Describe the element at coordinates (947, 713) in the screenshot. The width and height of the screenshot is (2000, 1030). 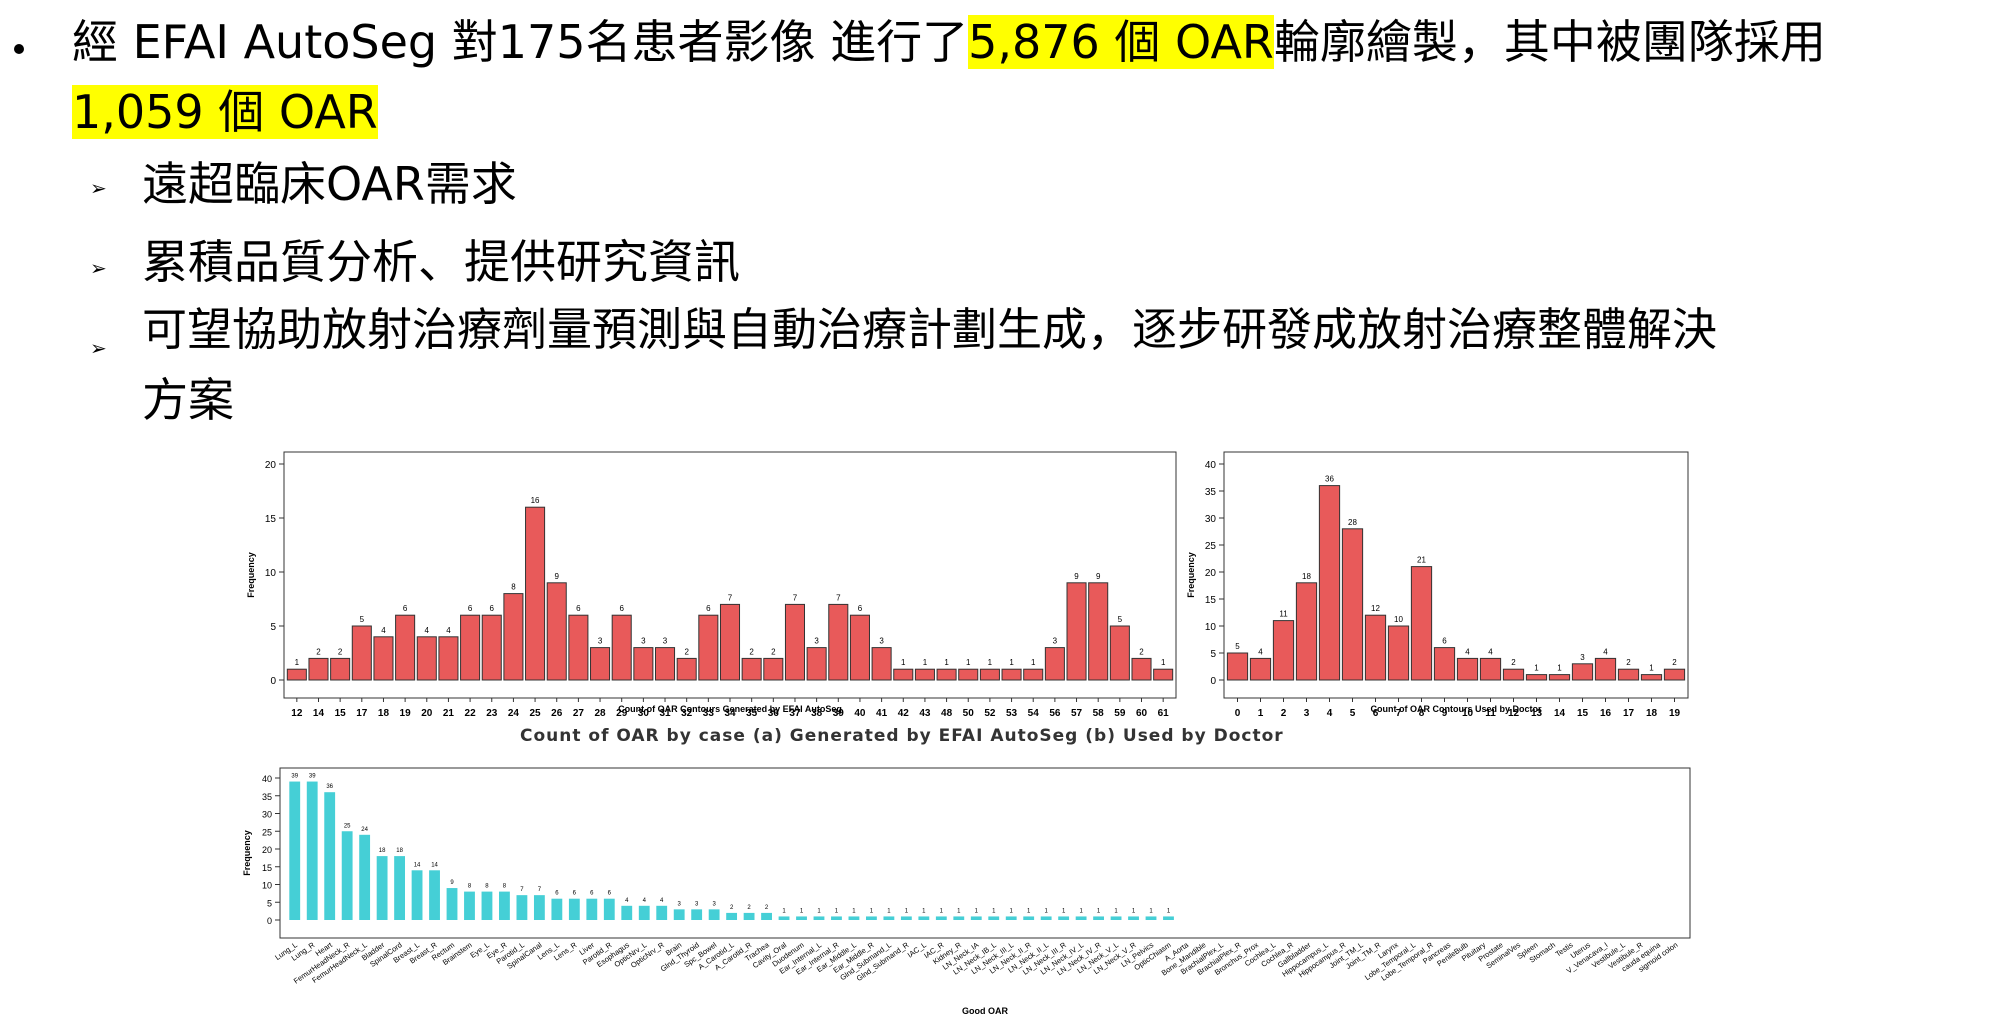
I see `x-tick-label: 48` at that location.